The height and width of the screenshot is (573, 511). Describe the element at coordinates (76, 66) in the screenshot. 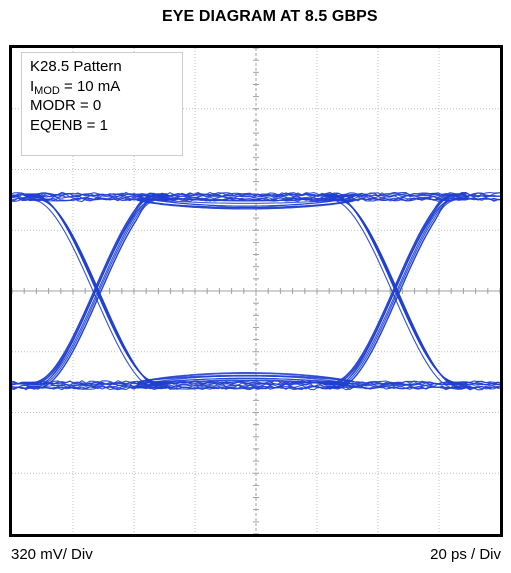

I see `pattern-label: K28.5 Pattern` at that location.